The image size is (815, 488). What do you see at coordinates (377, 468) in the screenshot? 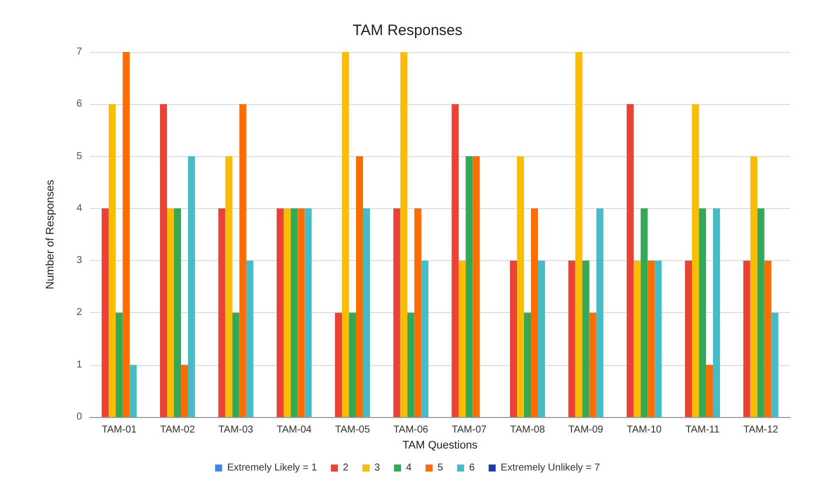
I see `legend-label: 3` at bounding box center [377, 468].